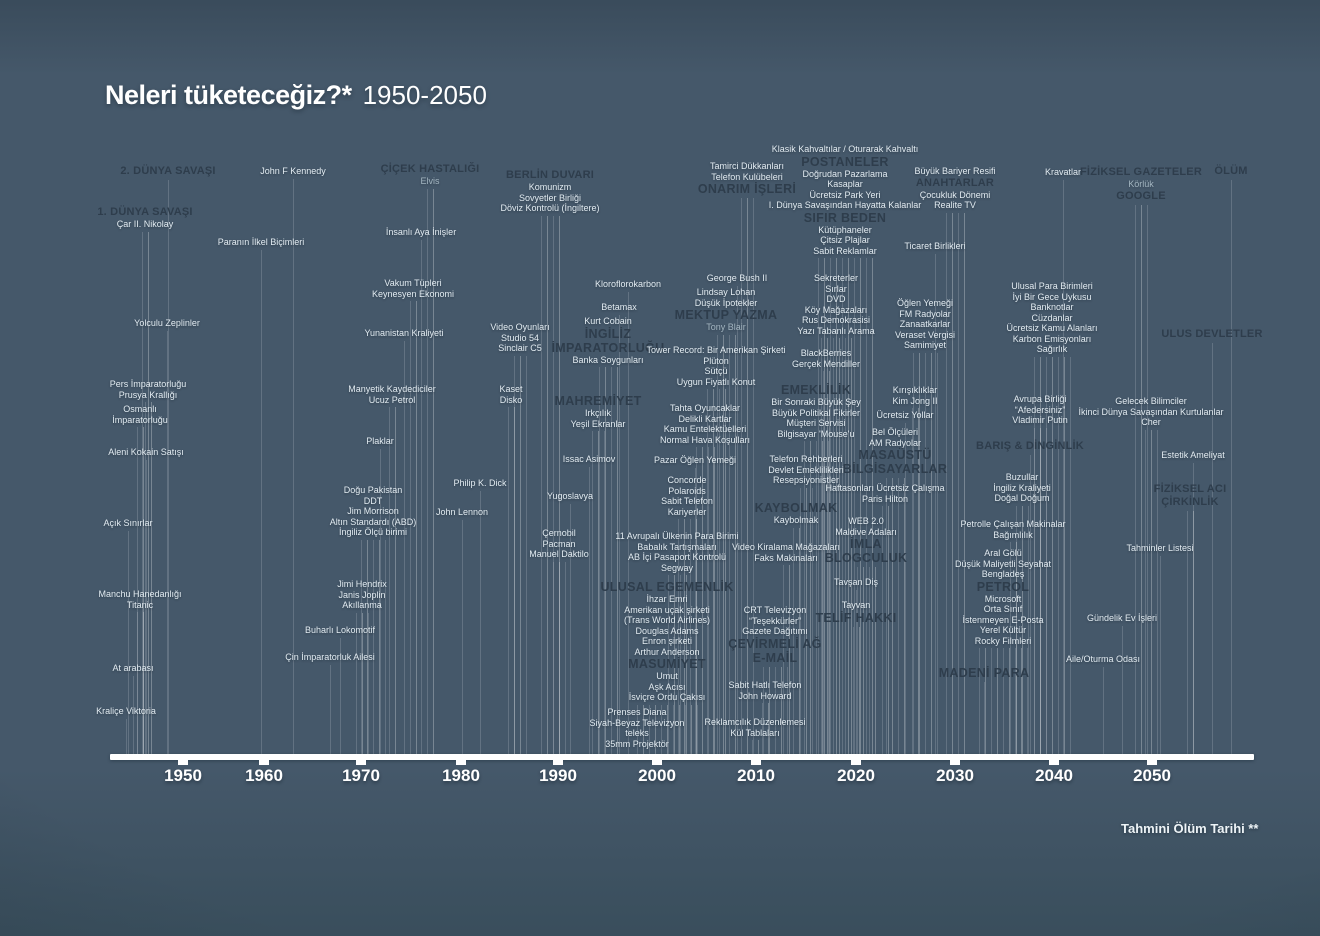  Describe the element at coordinates (1063, 172) in the screenshot. I see `item-label: Kravatlar` at that location.